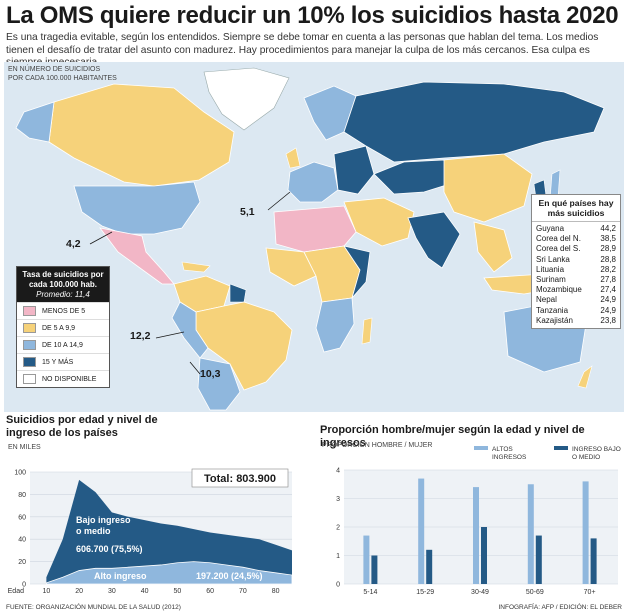  Describe the element at coordinates (58, 362) in the screenshot. I see `legend-label: 15 Y MÁS` at that location.